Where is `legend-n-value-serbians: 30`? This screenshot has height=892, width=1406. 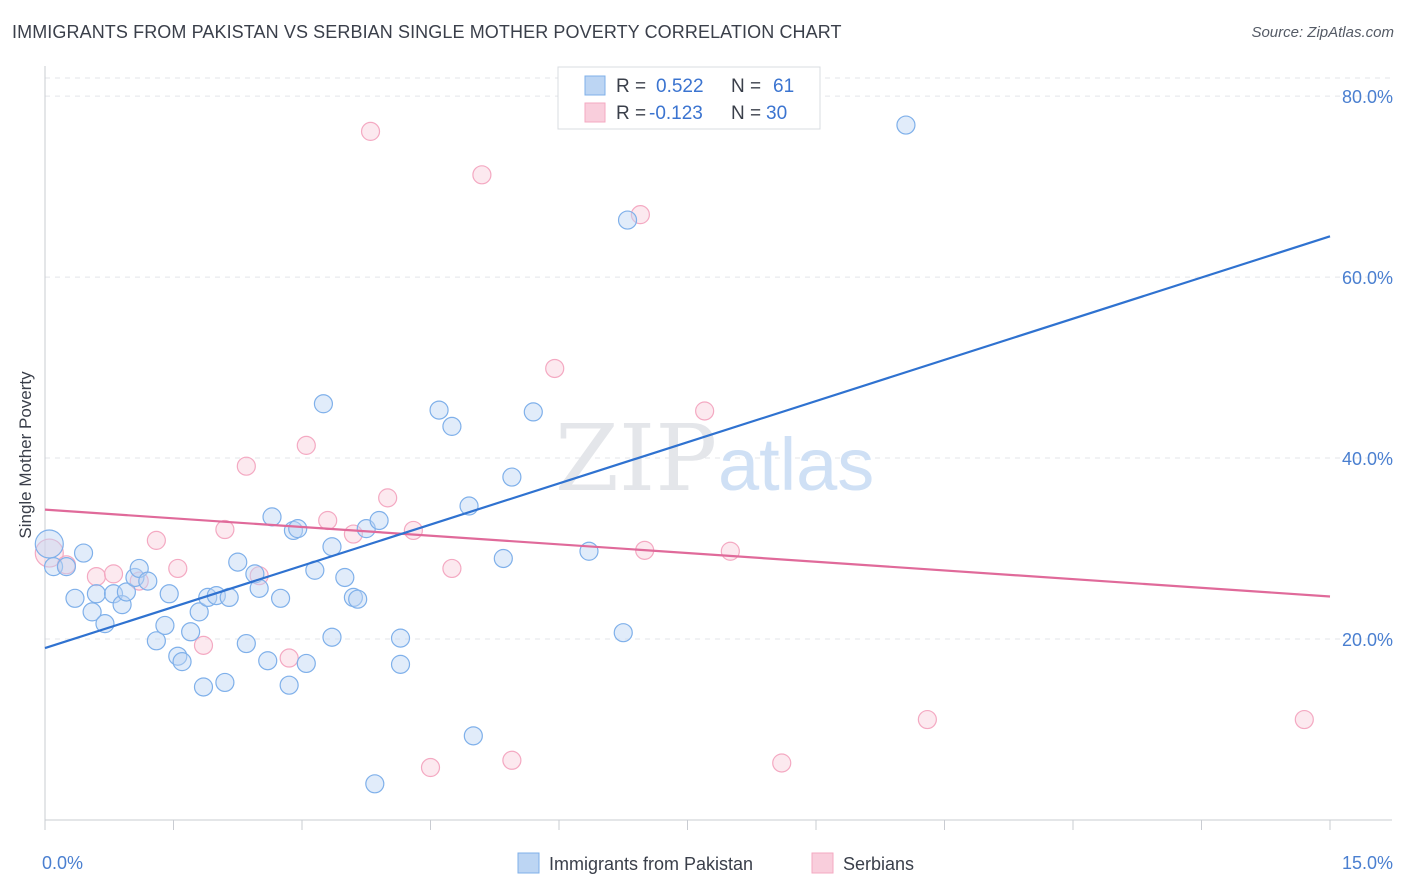 legend-n-value-serbians: 30 is located at coordinates (776, 113).